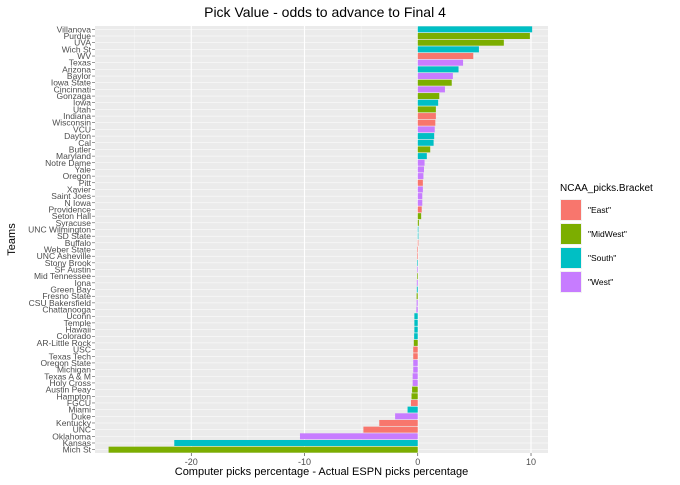 The image size is (680, 485). What do you see at coordinates (66, 296) in the screenshot?
I see `team-label: Fresno State` at bounding box center [66, 296].